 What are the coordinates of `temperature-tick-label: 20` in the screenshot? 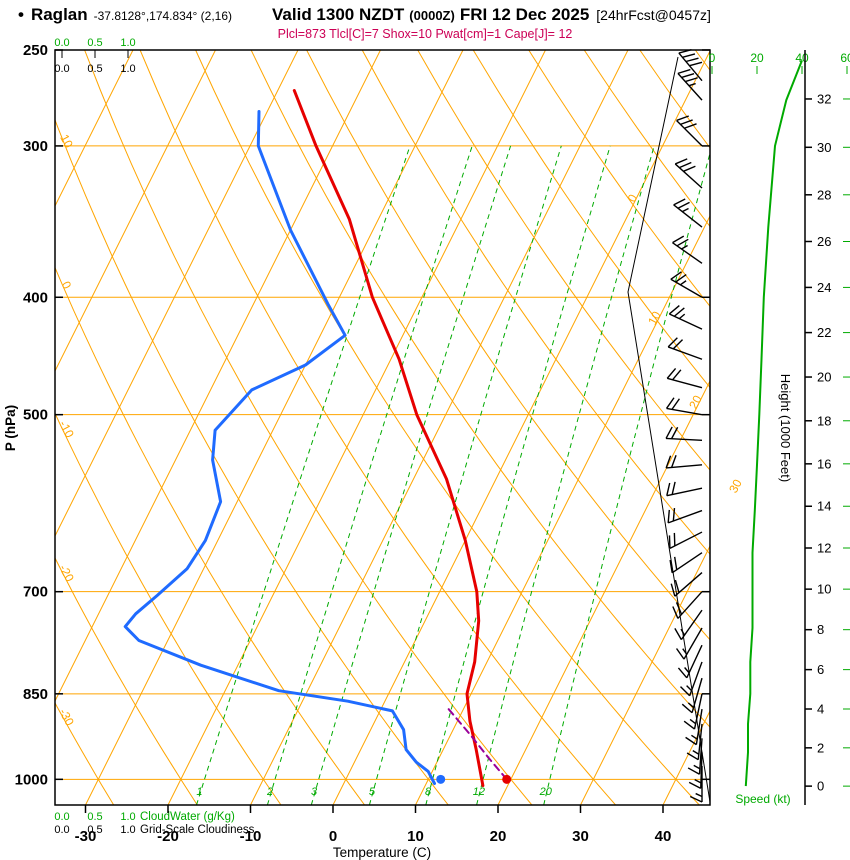 It's located at (498, 836).